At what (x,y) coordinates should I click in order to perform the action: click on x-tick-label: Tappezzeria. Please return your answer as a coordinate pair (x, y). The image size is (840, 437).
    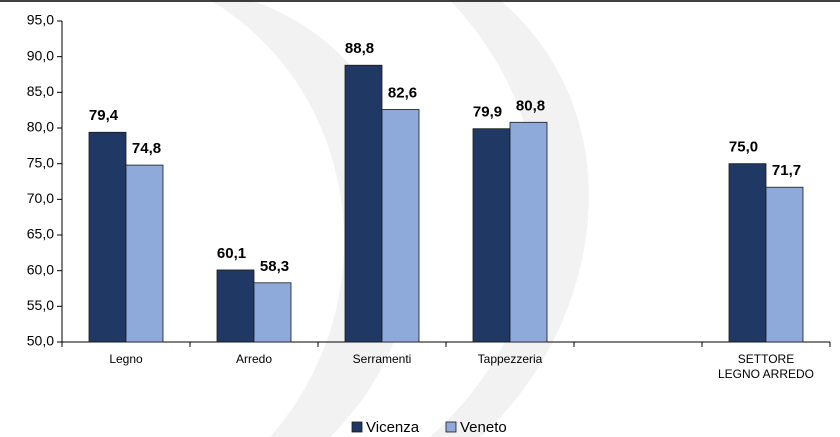
    Looking at the image, I should click on (510, 359).